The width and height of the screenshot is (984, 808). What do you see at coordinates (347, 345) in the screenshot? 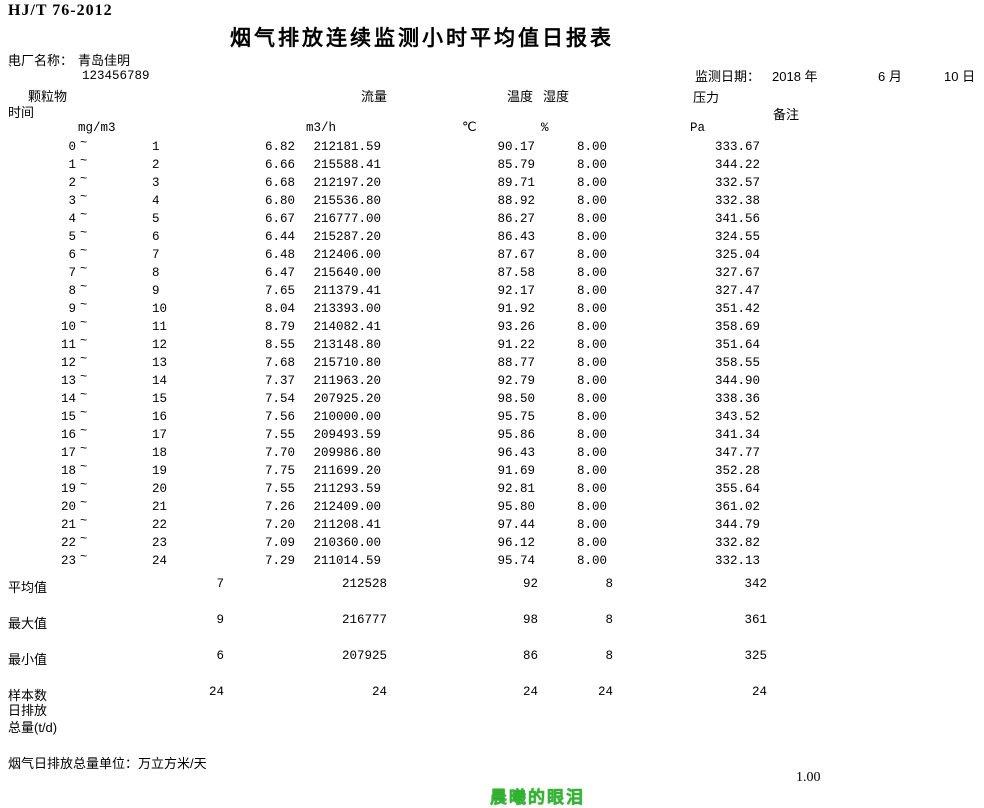
I see `cell-flow: 213148.80` at bounding box center [347, 345].